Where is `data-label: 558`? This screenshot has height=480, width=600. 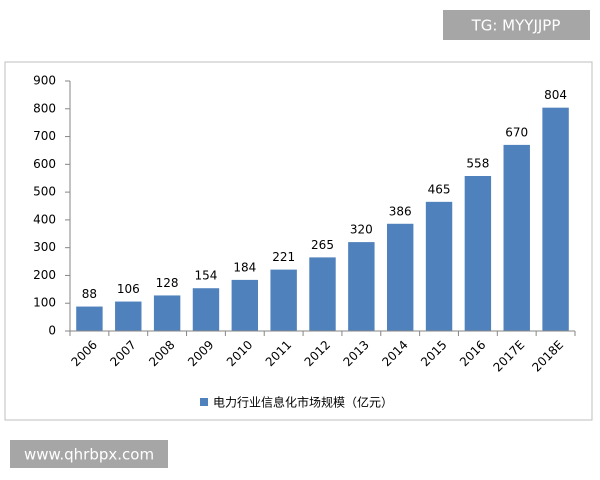
data-label: 558 is located at coordinates (477, 164).